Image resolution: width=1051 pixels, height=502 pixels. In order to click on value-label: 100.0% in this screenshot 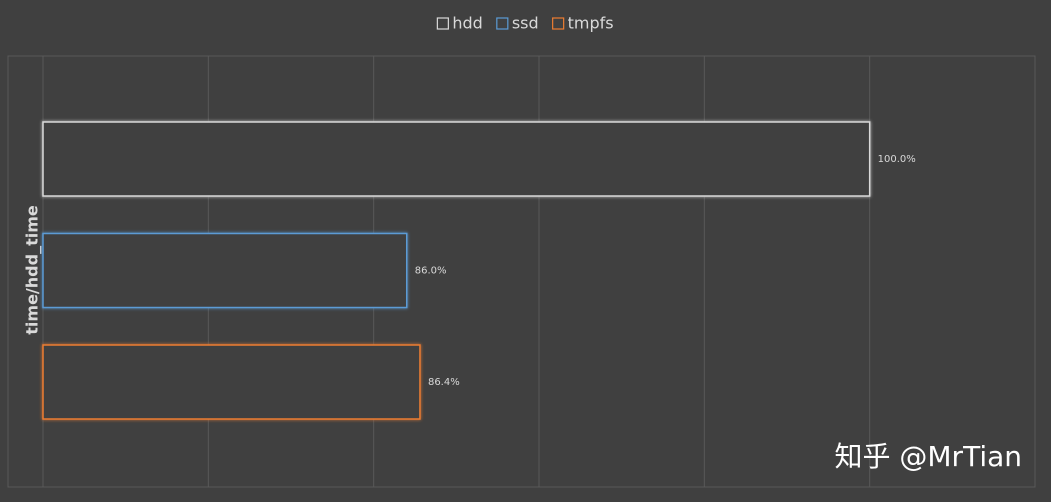, I will do `click(897, 159)`.